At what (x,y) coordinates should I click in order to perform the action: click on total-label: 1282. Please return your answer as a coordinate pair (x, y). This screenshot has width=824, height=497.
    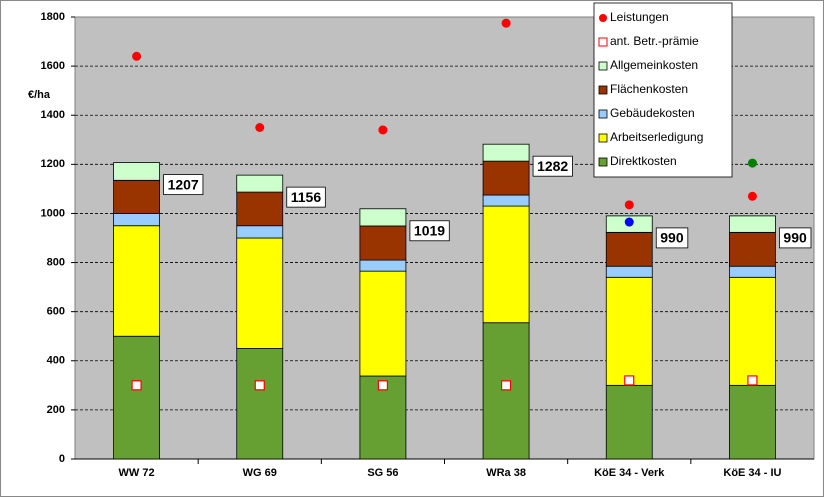
    Looking at the image, I should click on (552, 166).